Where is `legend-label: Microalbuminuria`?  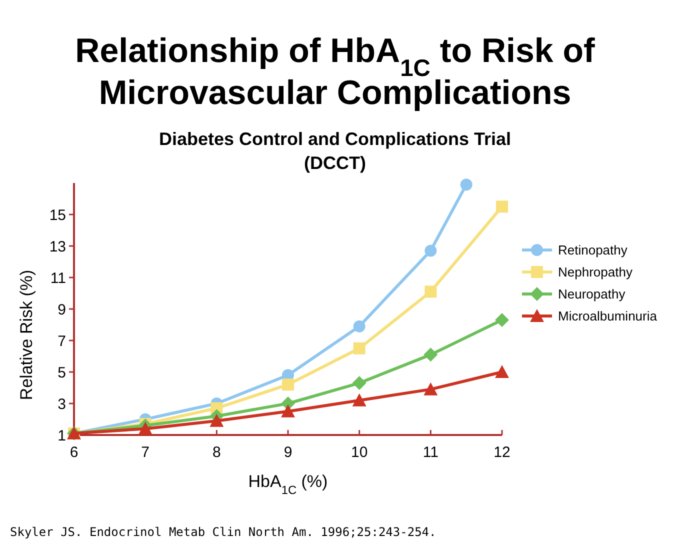 legend-label: Microalbuminuria is located at coordinates (608, 316).